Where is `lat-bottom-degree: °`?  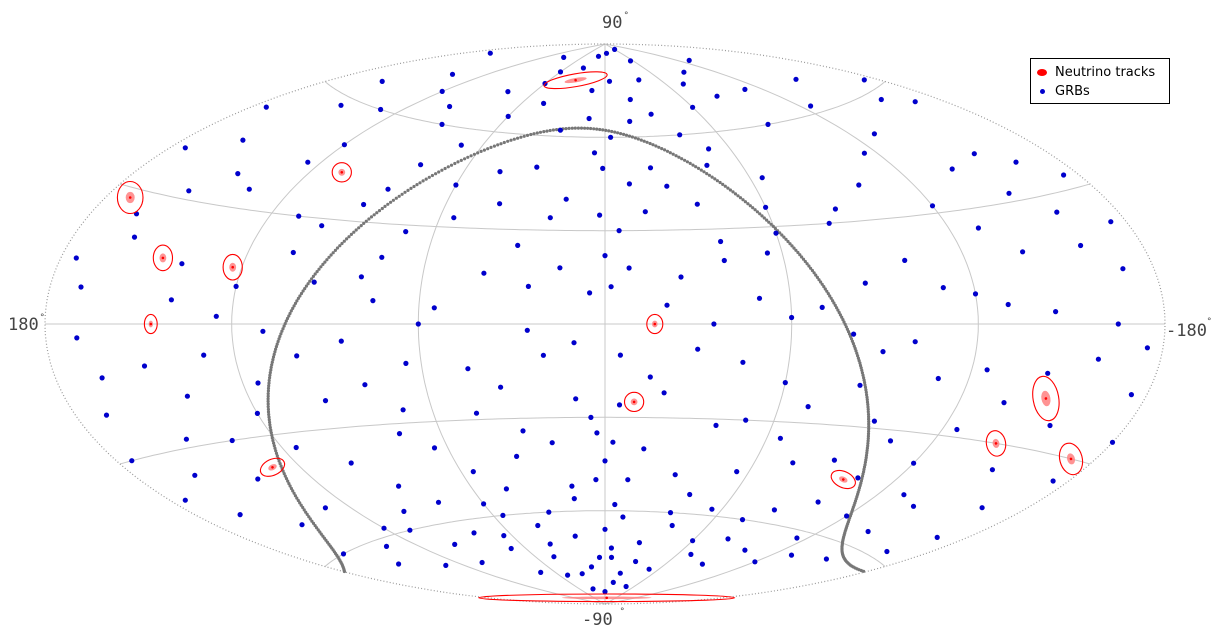 lat-bottom-degree: ° is located at coordinates (622, 612).